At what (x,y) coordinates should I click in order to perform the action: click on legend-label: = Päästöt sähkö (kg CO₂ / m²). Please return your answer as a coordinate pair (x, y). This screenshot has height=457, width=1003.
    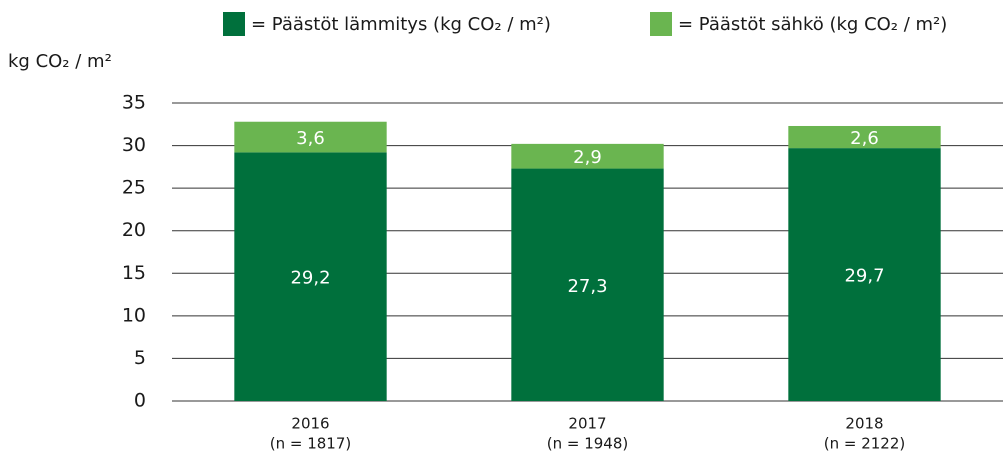
    Looking at the image, I should click on (812, 24).